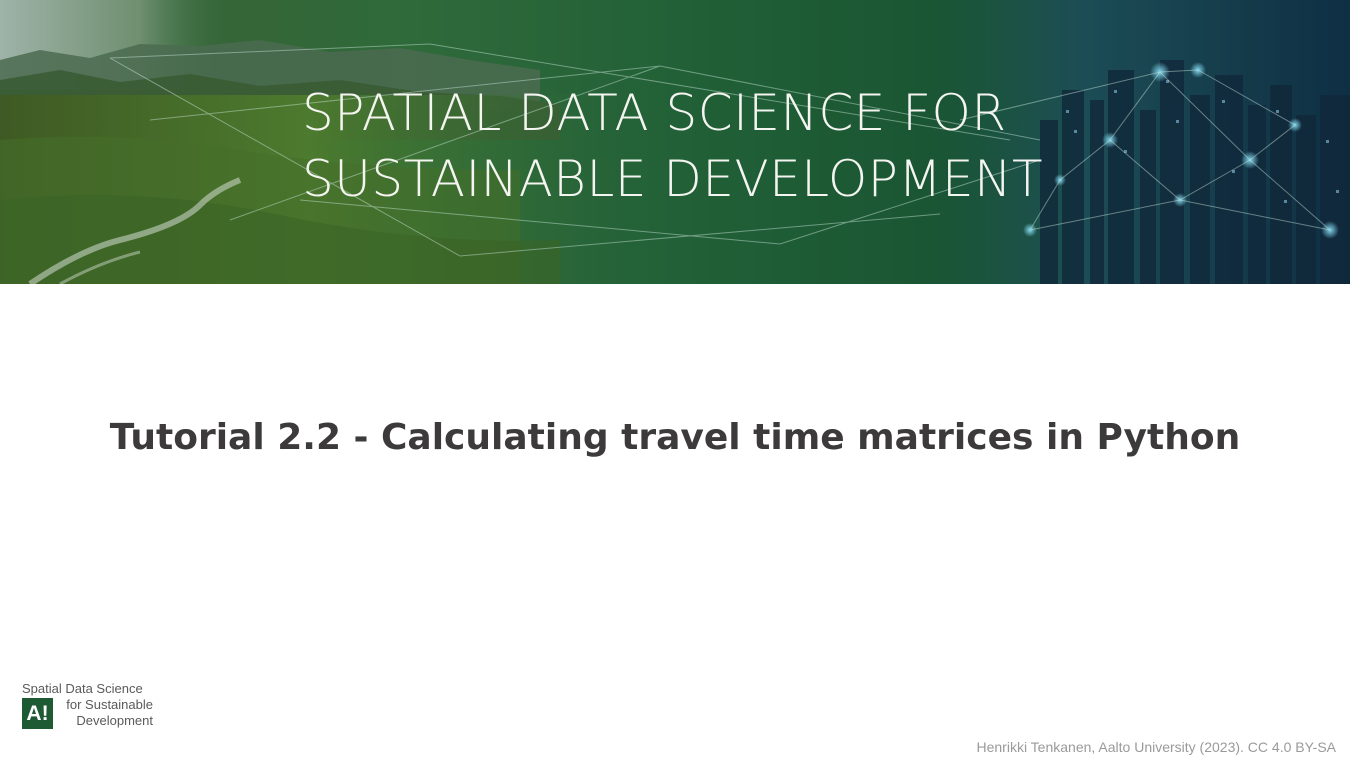 The width and height of the screenshot is (1350, 762). I want to click on aalto-logo-icon: A!, so click(37, 713).